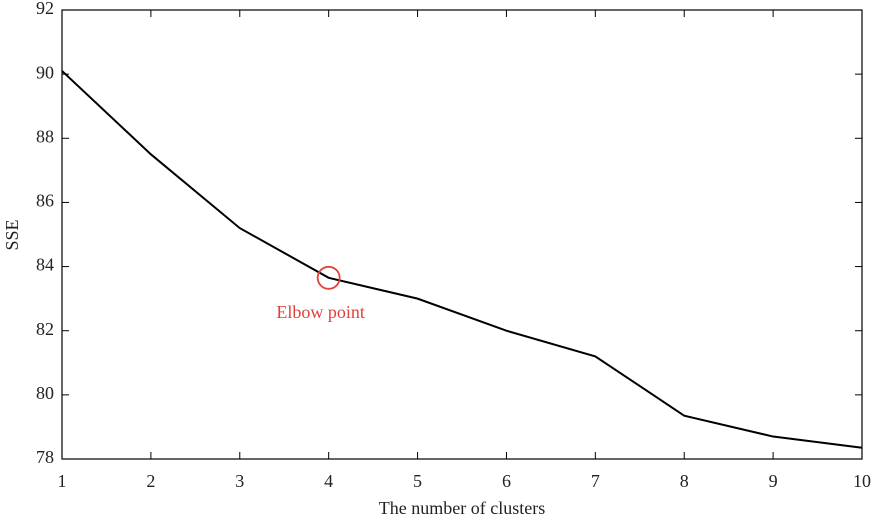  I want to click on y-tick-label: 86, so click(45, 201).